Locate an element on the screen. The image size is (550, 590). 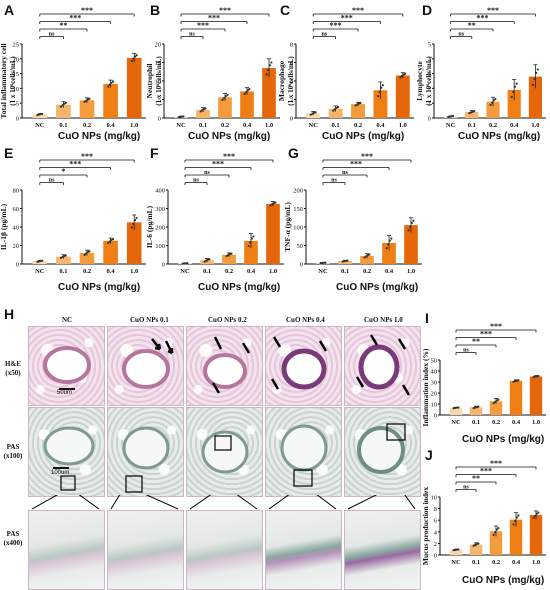
zoom-connectors is located at coordinates (223, 502).